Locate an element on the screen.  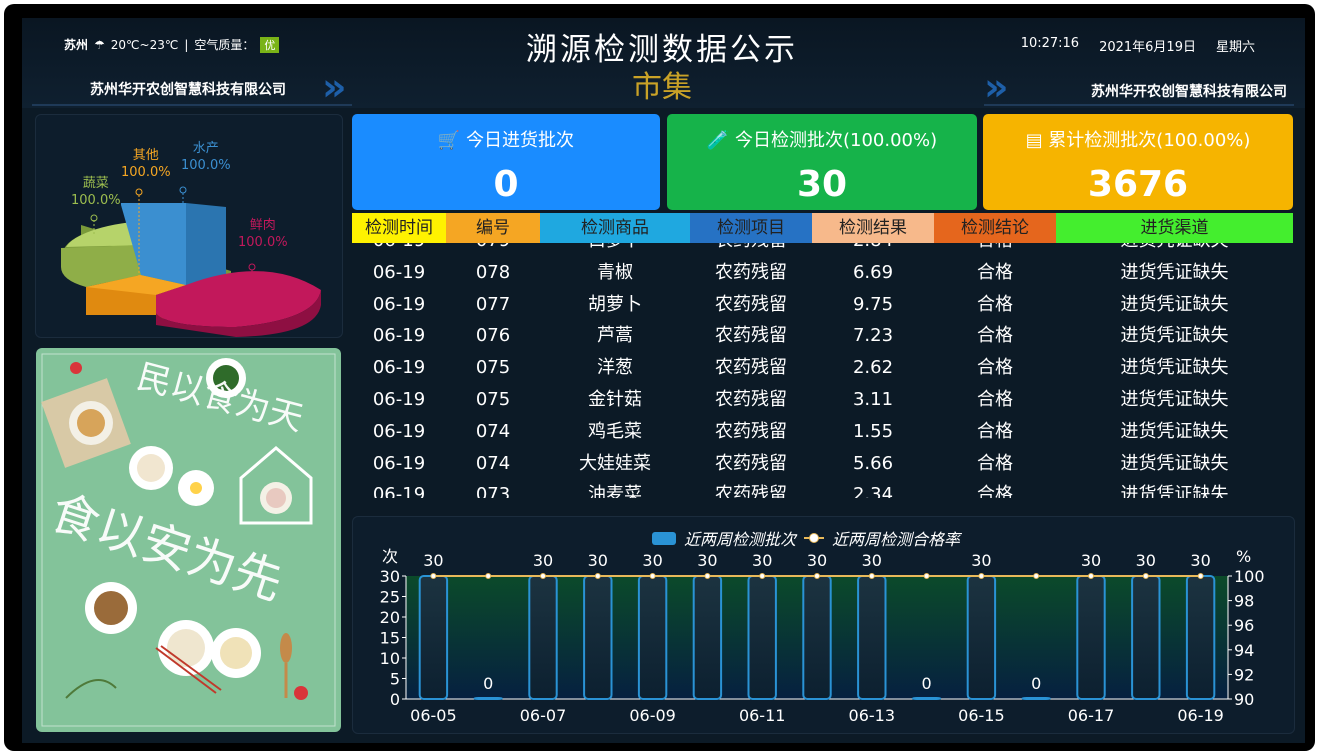
cell-product: 洋葱 is located at coordinates (615, 368).